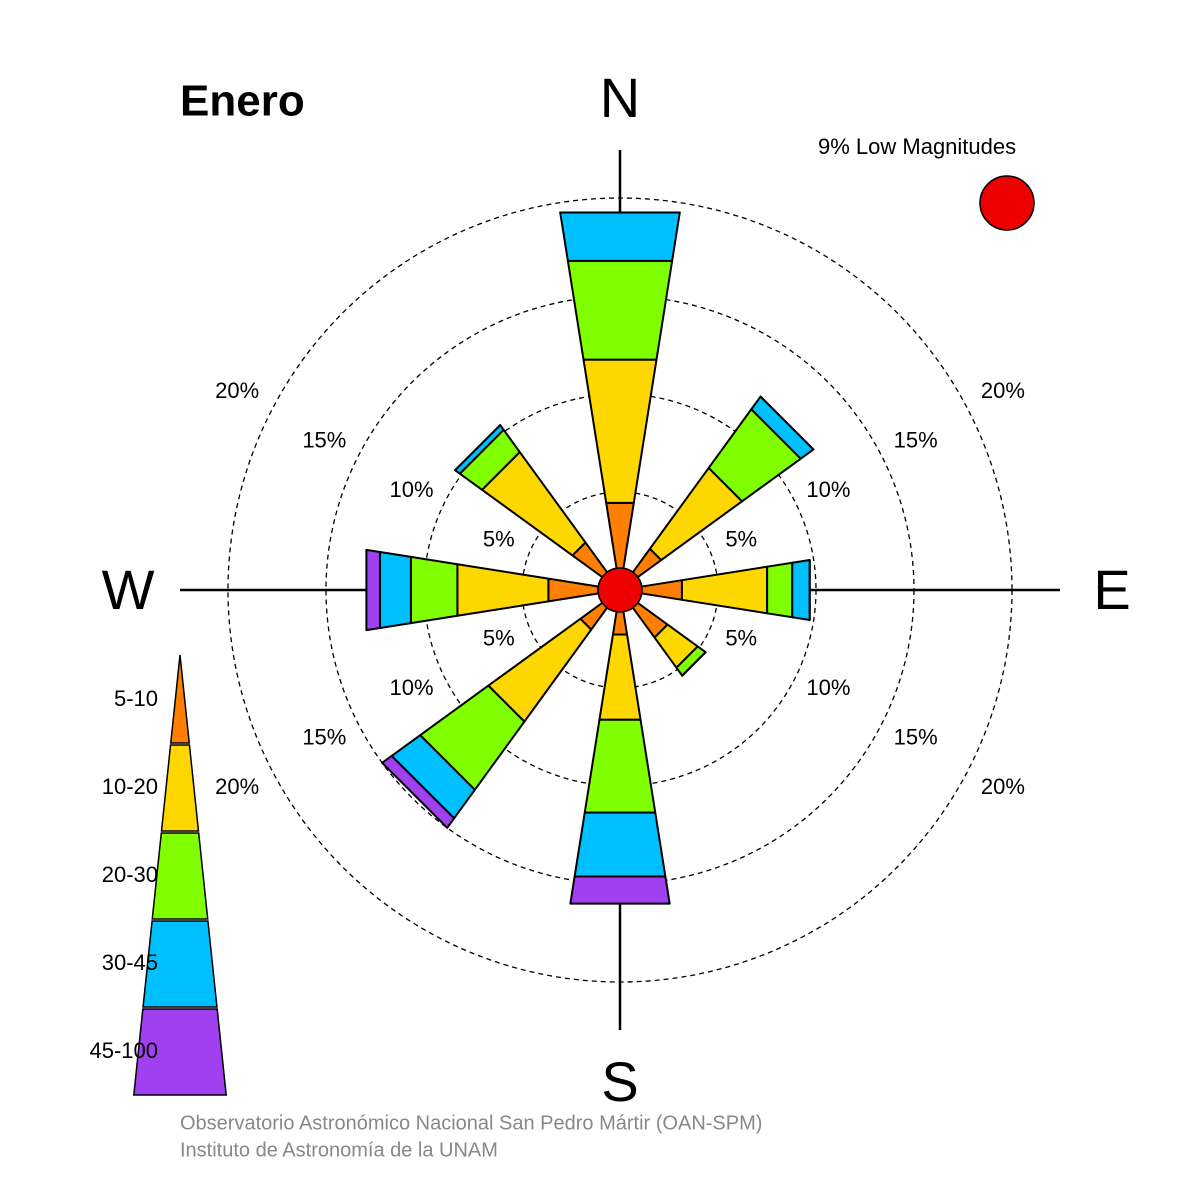 The image size is (1181, 1181). I want to click on legend-label: 10-20, so click(130, 786).